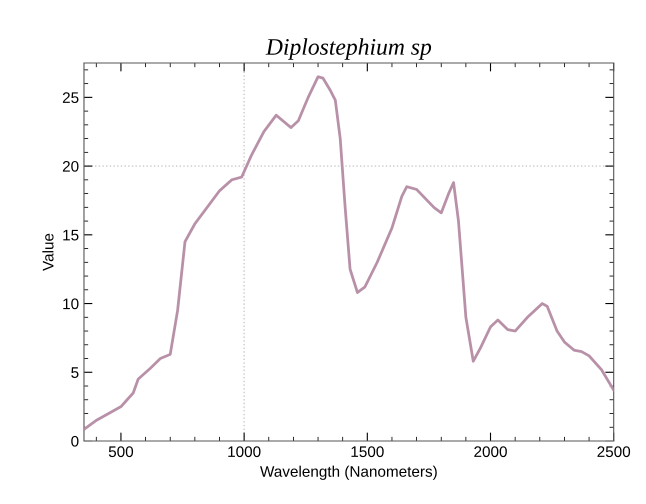  What do you see at coordinates (74, 372) in the screenshot?
I see `y-tick-label: 5` at bounding box center [74, 372].